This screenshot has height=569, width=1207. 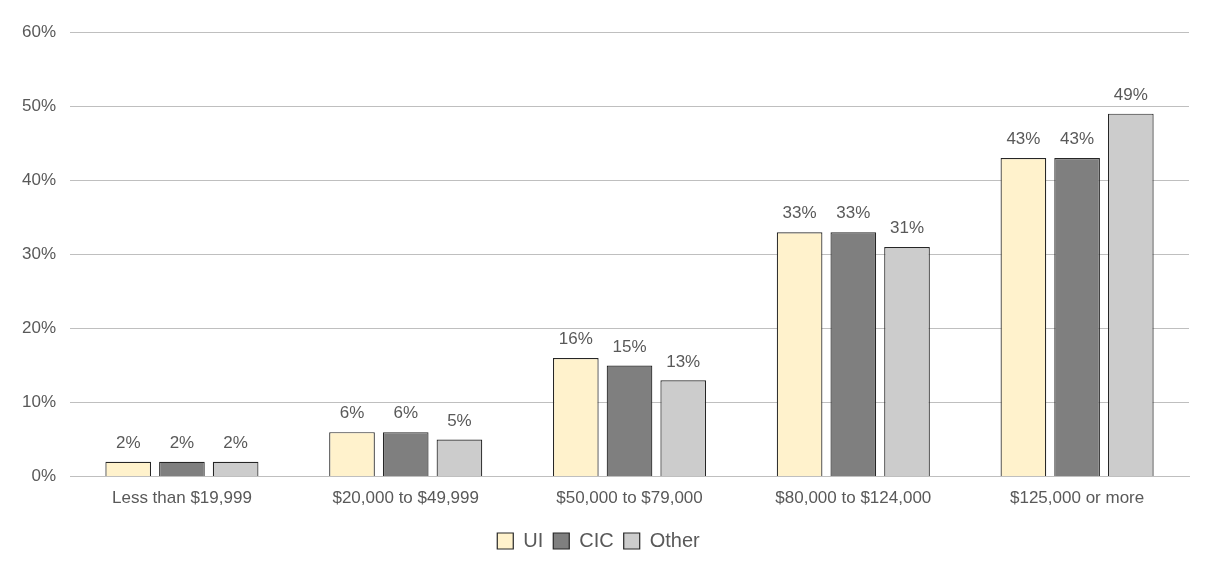 I want to click on x-tick-label: $50,000 to $79,000, so click(x=629, y=498).